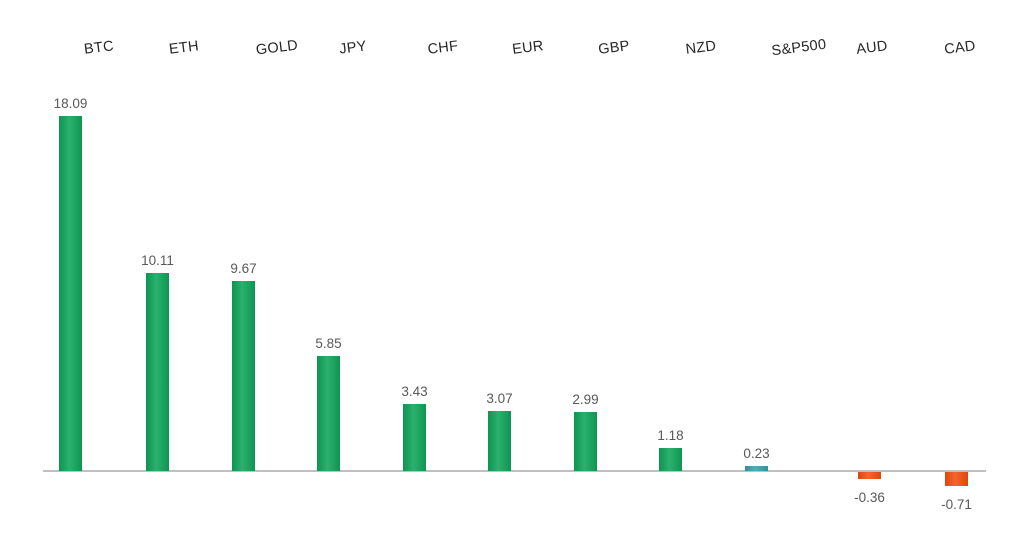 The image size is (1024, 559). Describe the element at coordinates (514, 471) in the screenshot. I see `x-axis-line` at that location.